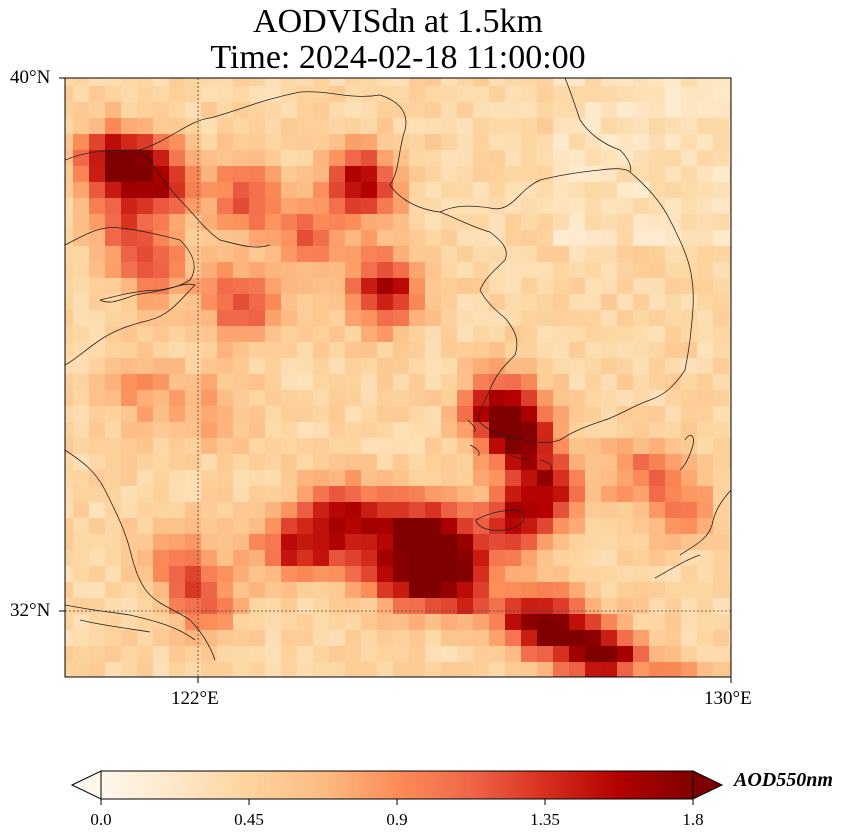  I want to click on coastline-korea-east, so click(661, 271).